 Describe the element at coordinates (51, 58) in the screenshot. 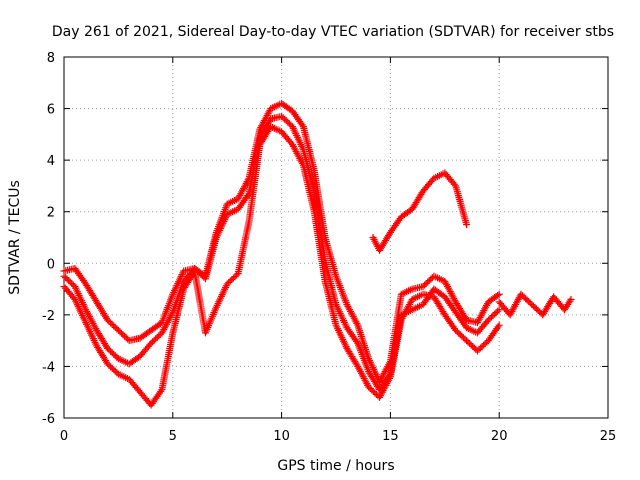

I see `y-tick-label: 8` at that location.